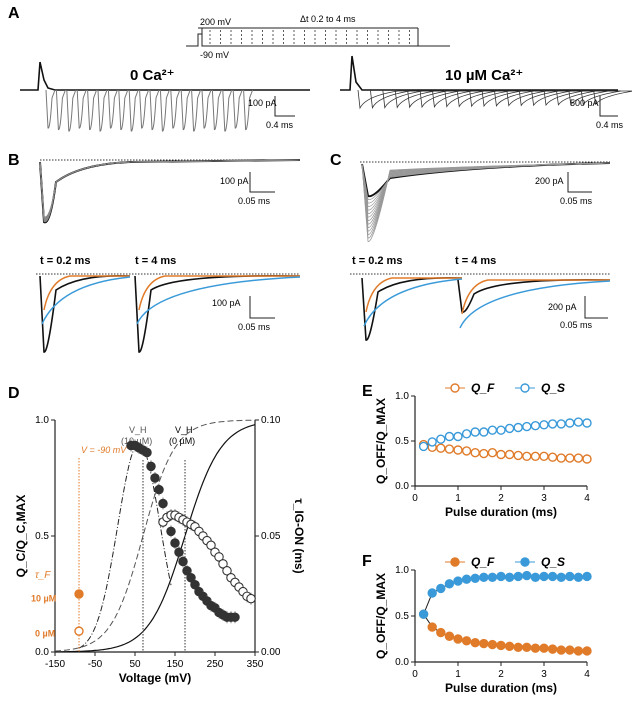 The image size is (632, 723). I want to click on c-inset-1-blue-fit, so click(413, 302).